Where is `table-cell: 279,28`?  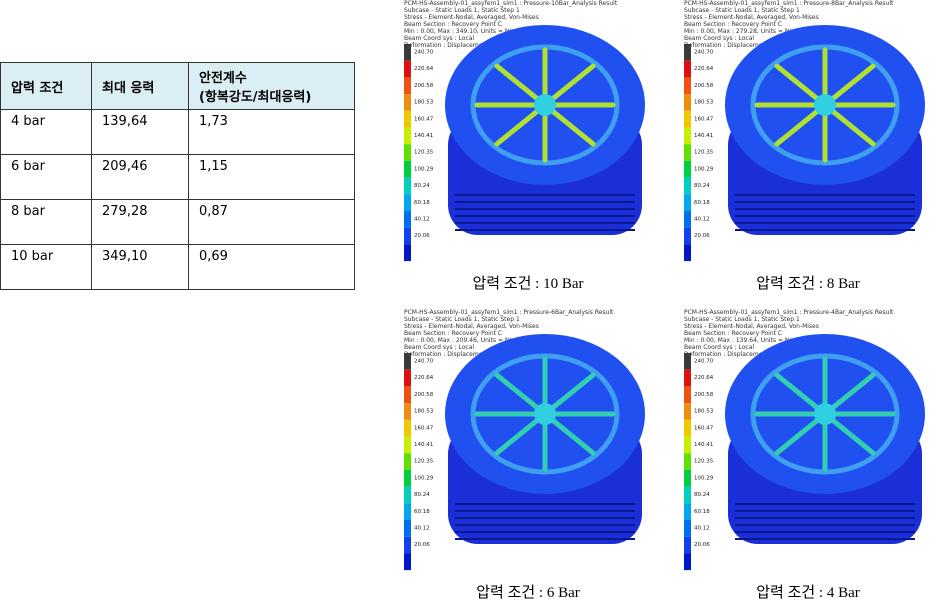
table-cell: 279,28 is located at coordinates (140, 222).